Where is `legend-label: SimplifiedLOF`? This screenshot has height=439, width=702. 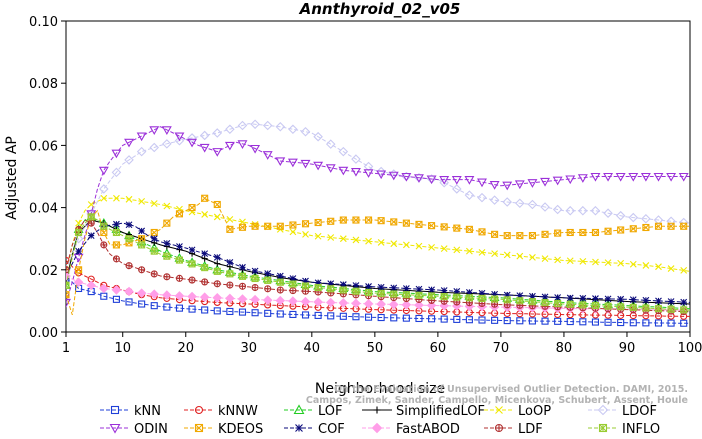 legend-label: SimplifiedLOF is located at coordinates (440, 411).